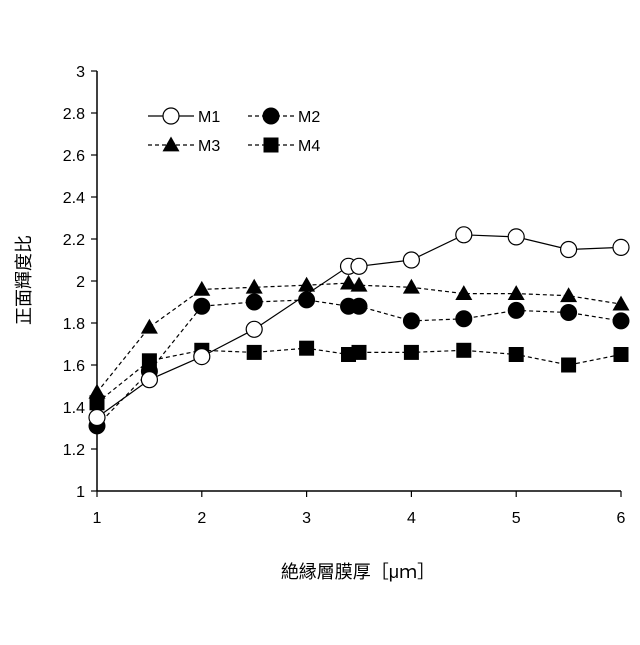 Image resolution: width=640 pixels, height=645 pixels. I want to click on y-tick-label: 1.8, so click(74, 324).